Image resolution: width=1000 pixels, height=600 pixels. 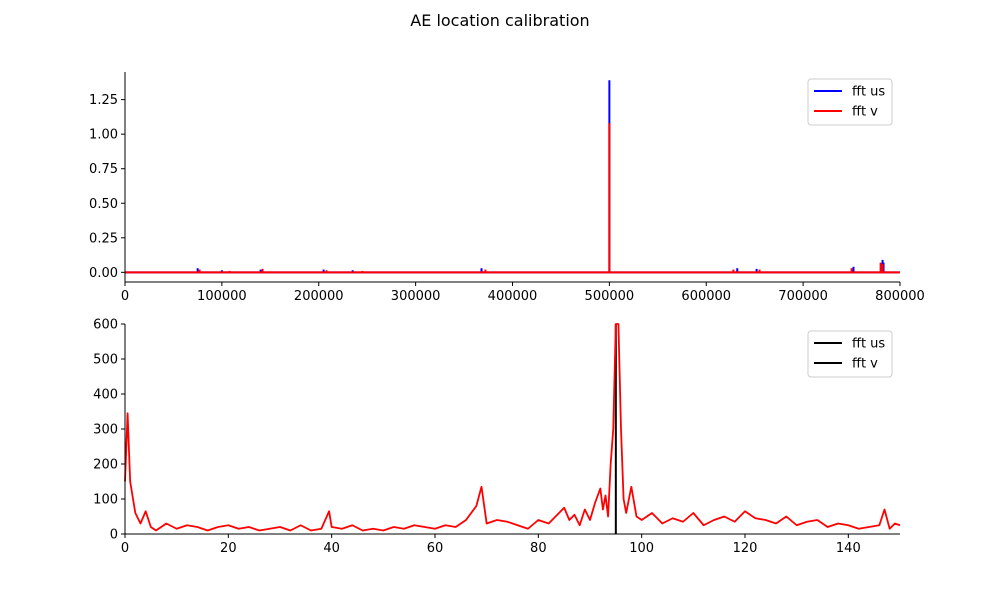 What do you see at coordinates (114, 535) in the screenshot?
I see `bottom-y-tick-label: 0` at bounding box center [114, 535].